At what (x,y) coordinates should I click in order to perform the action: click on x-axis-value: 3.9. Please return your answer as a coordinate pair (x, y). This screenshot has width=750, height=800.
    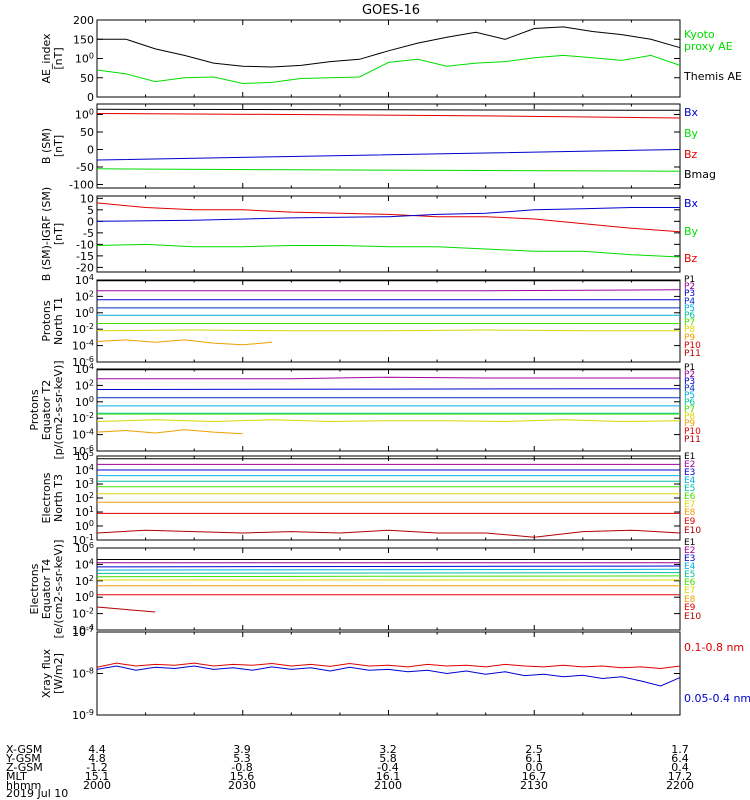
    Looking at the image, I should click on (242, 749).